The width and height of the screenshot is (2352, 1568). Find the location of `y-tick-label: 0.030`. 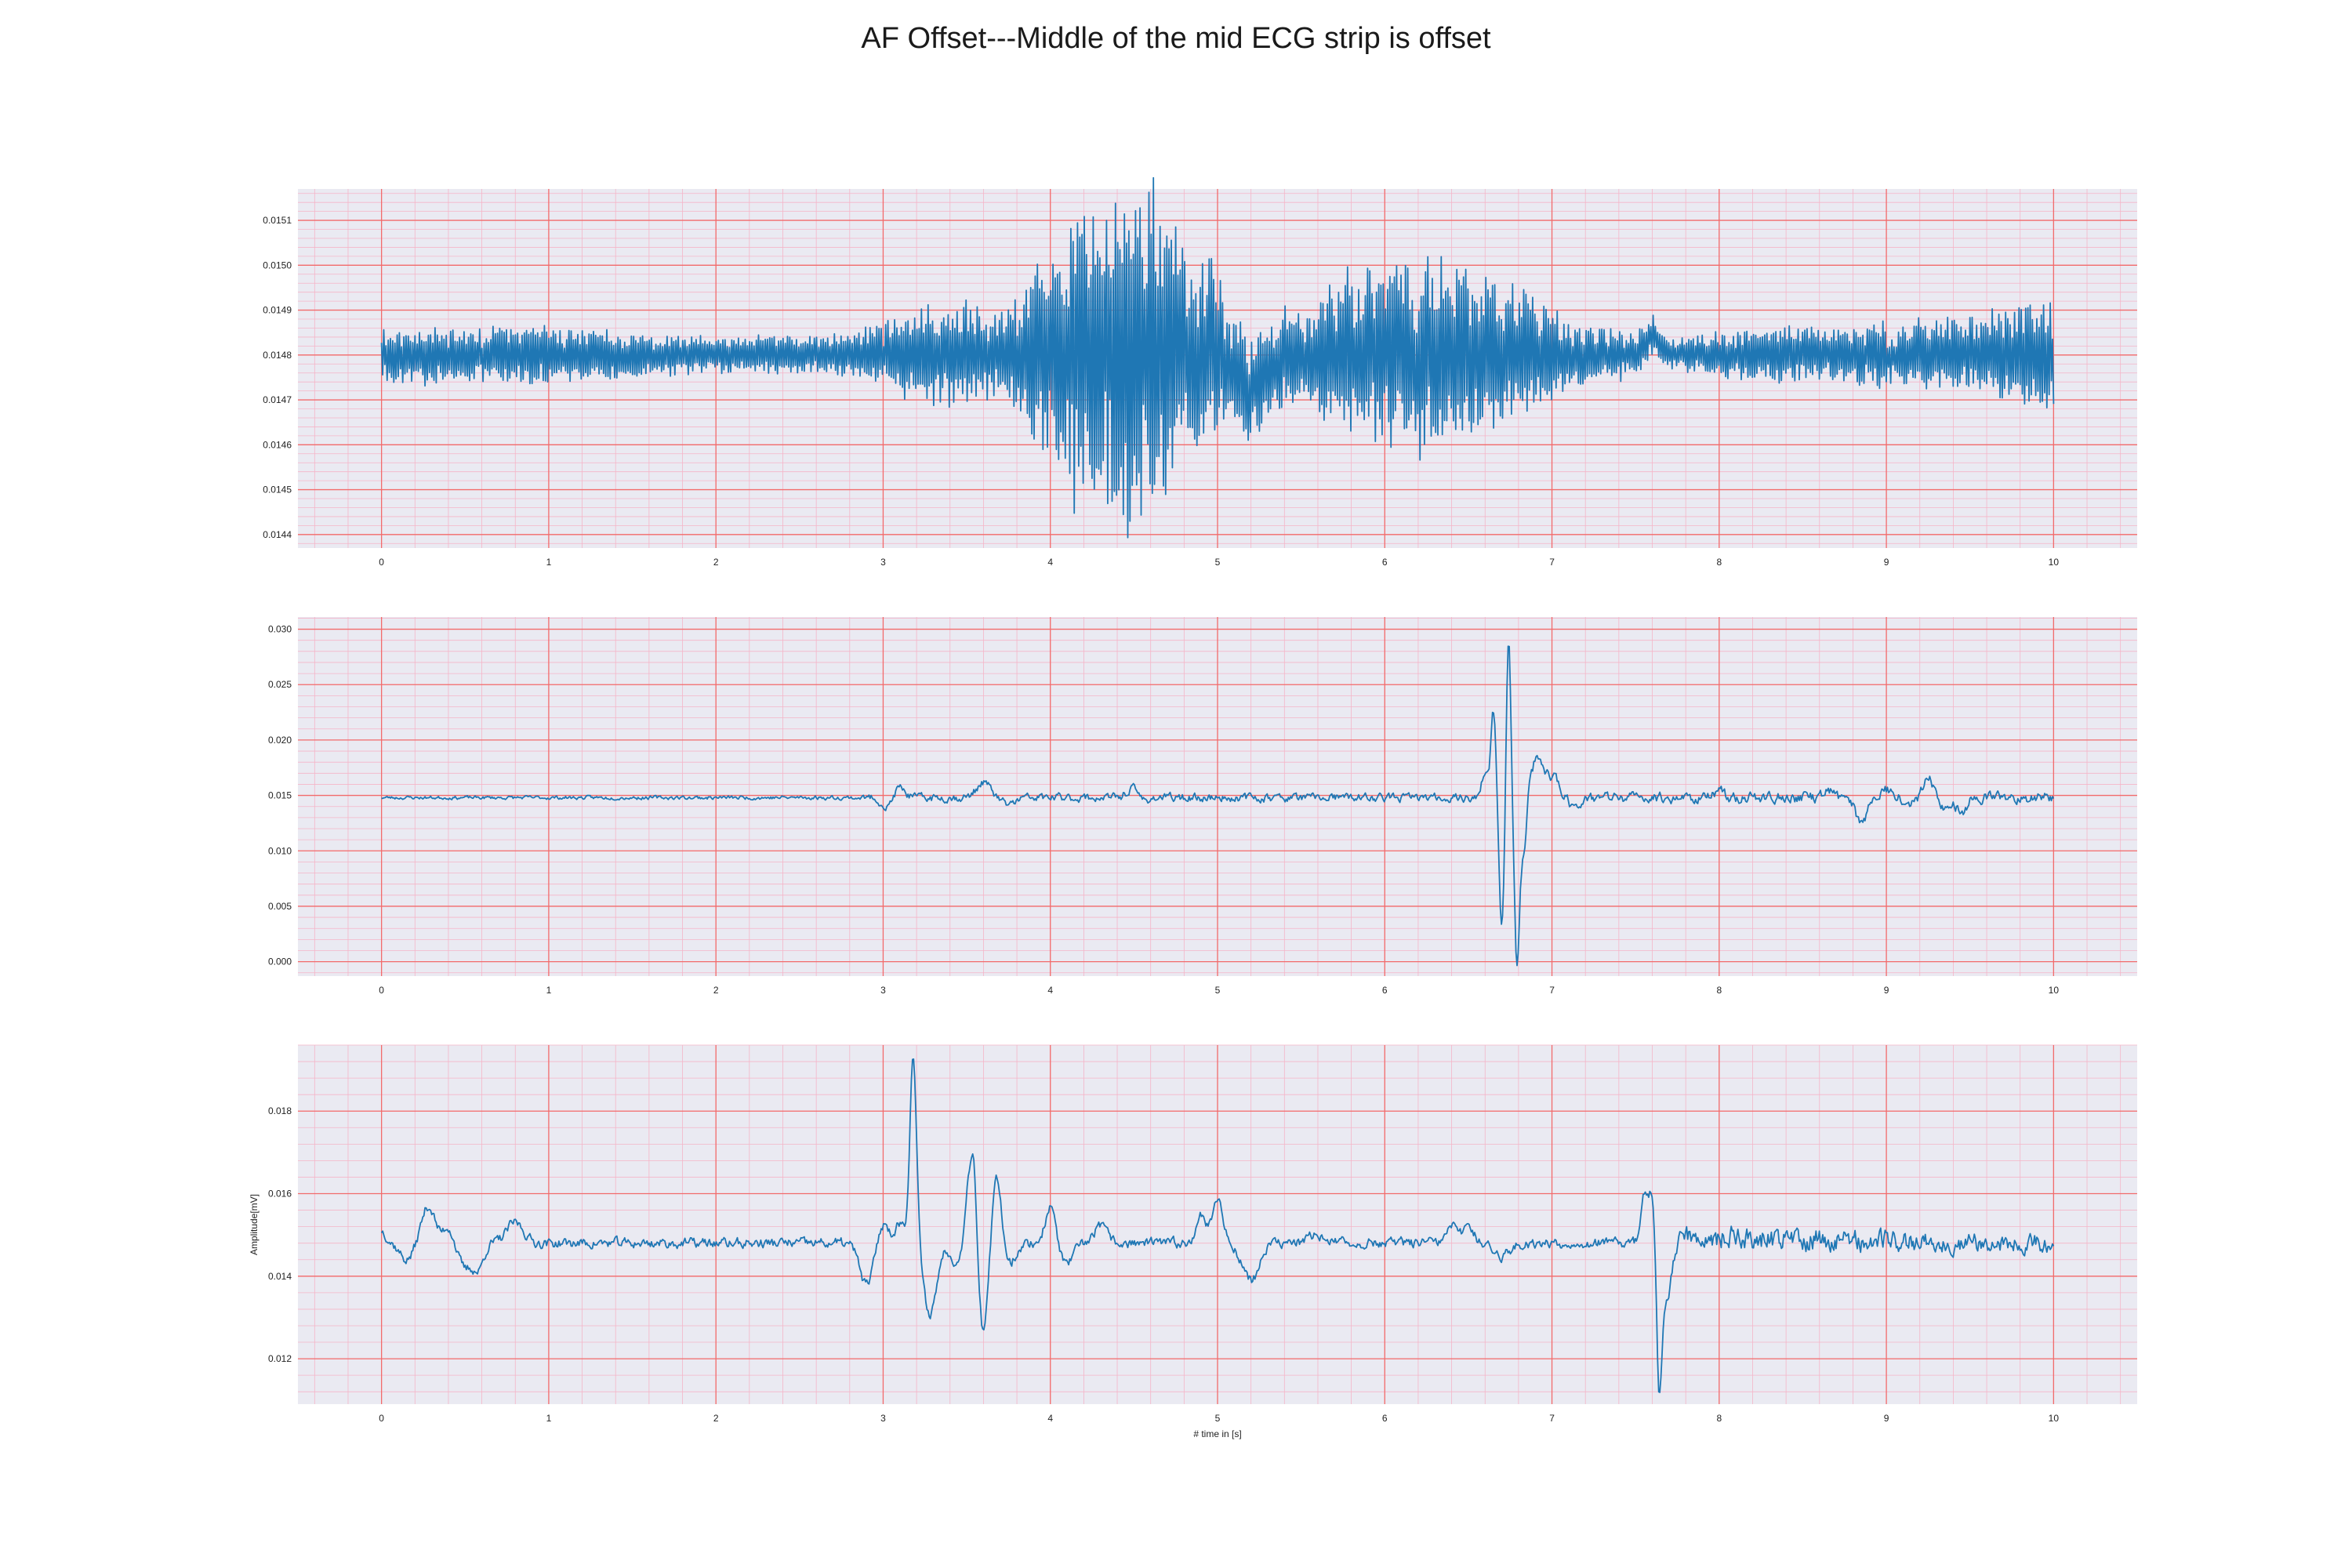

y-tick-label: 0.030 is located at coordinates (280, 629).